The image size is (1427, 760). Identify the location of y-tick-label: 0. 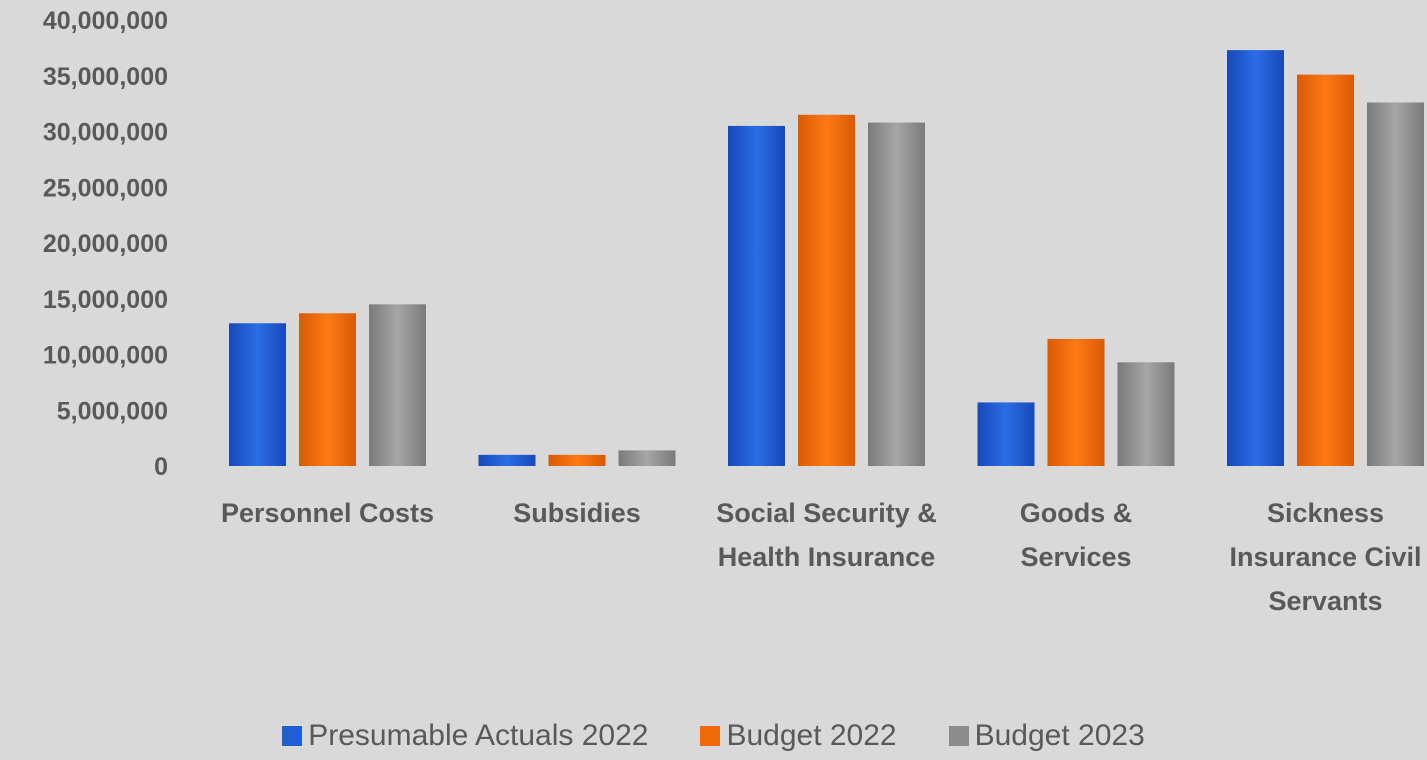
(161, 467).